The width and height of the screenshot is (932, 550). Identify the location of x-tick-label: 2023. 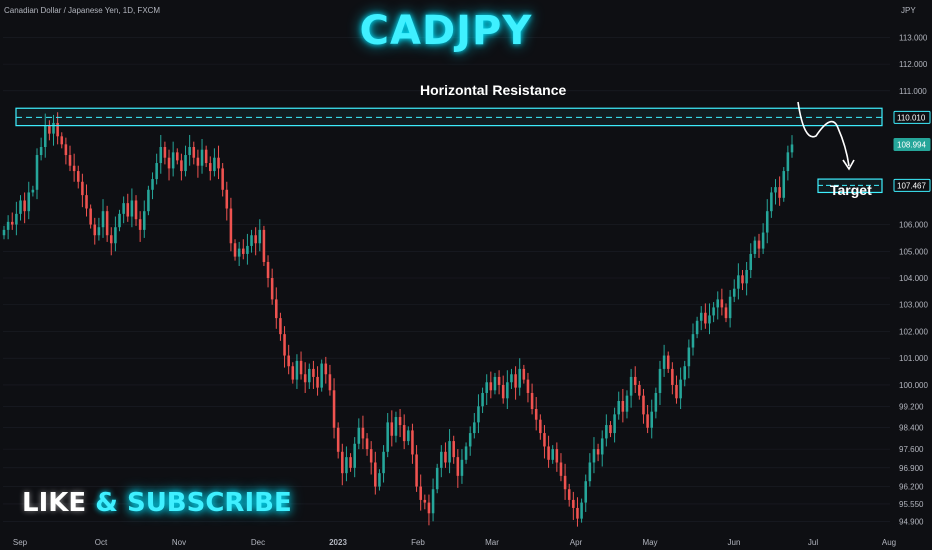
(338, 542).